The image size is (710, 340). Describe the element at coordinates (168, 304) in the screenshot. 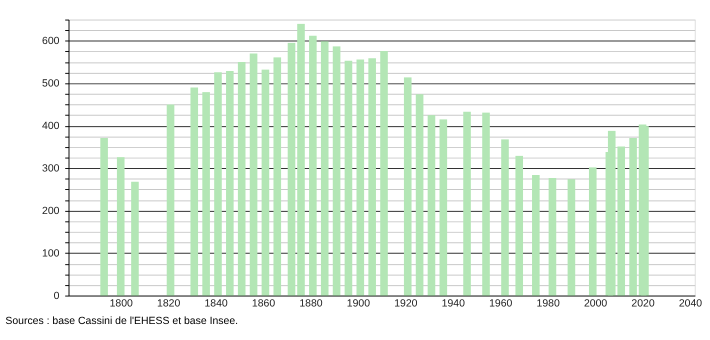

I see `x-tick-label: 1820` at that location.